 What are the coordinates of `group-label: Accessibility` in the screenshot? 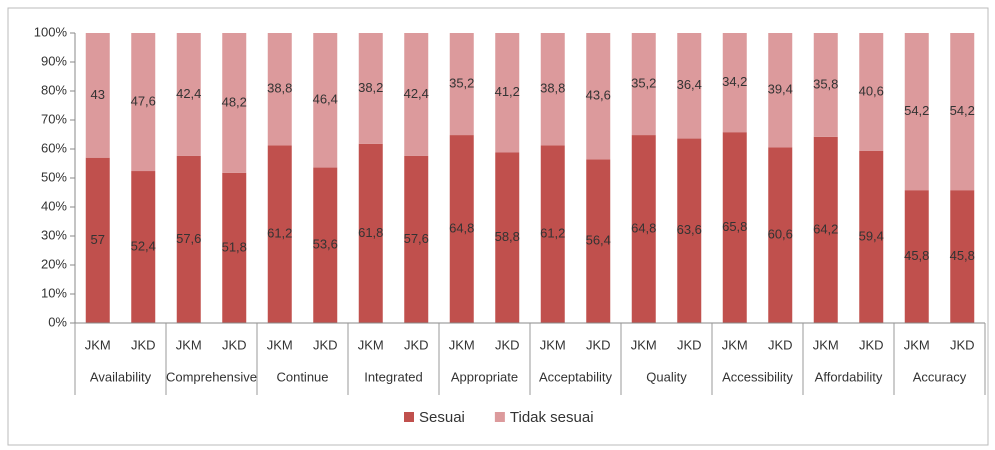 It's located at (757, 376).